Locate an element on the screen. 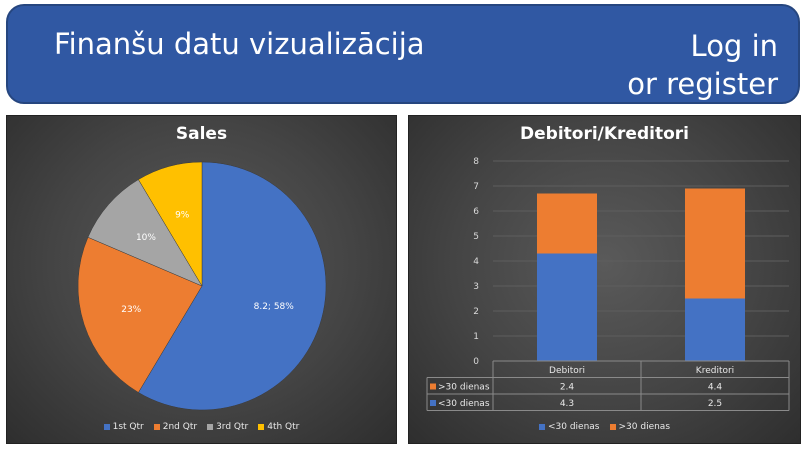 This screenshot has height=463, width=811. pie-label-2nd-qtr: 23% is located at coordinates (131, 310).